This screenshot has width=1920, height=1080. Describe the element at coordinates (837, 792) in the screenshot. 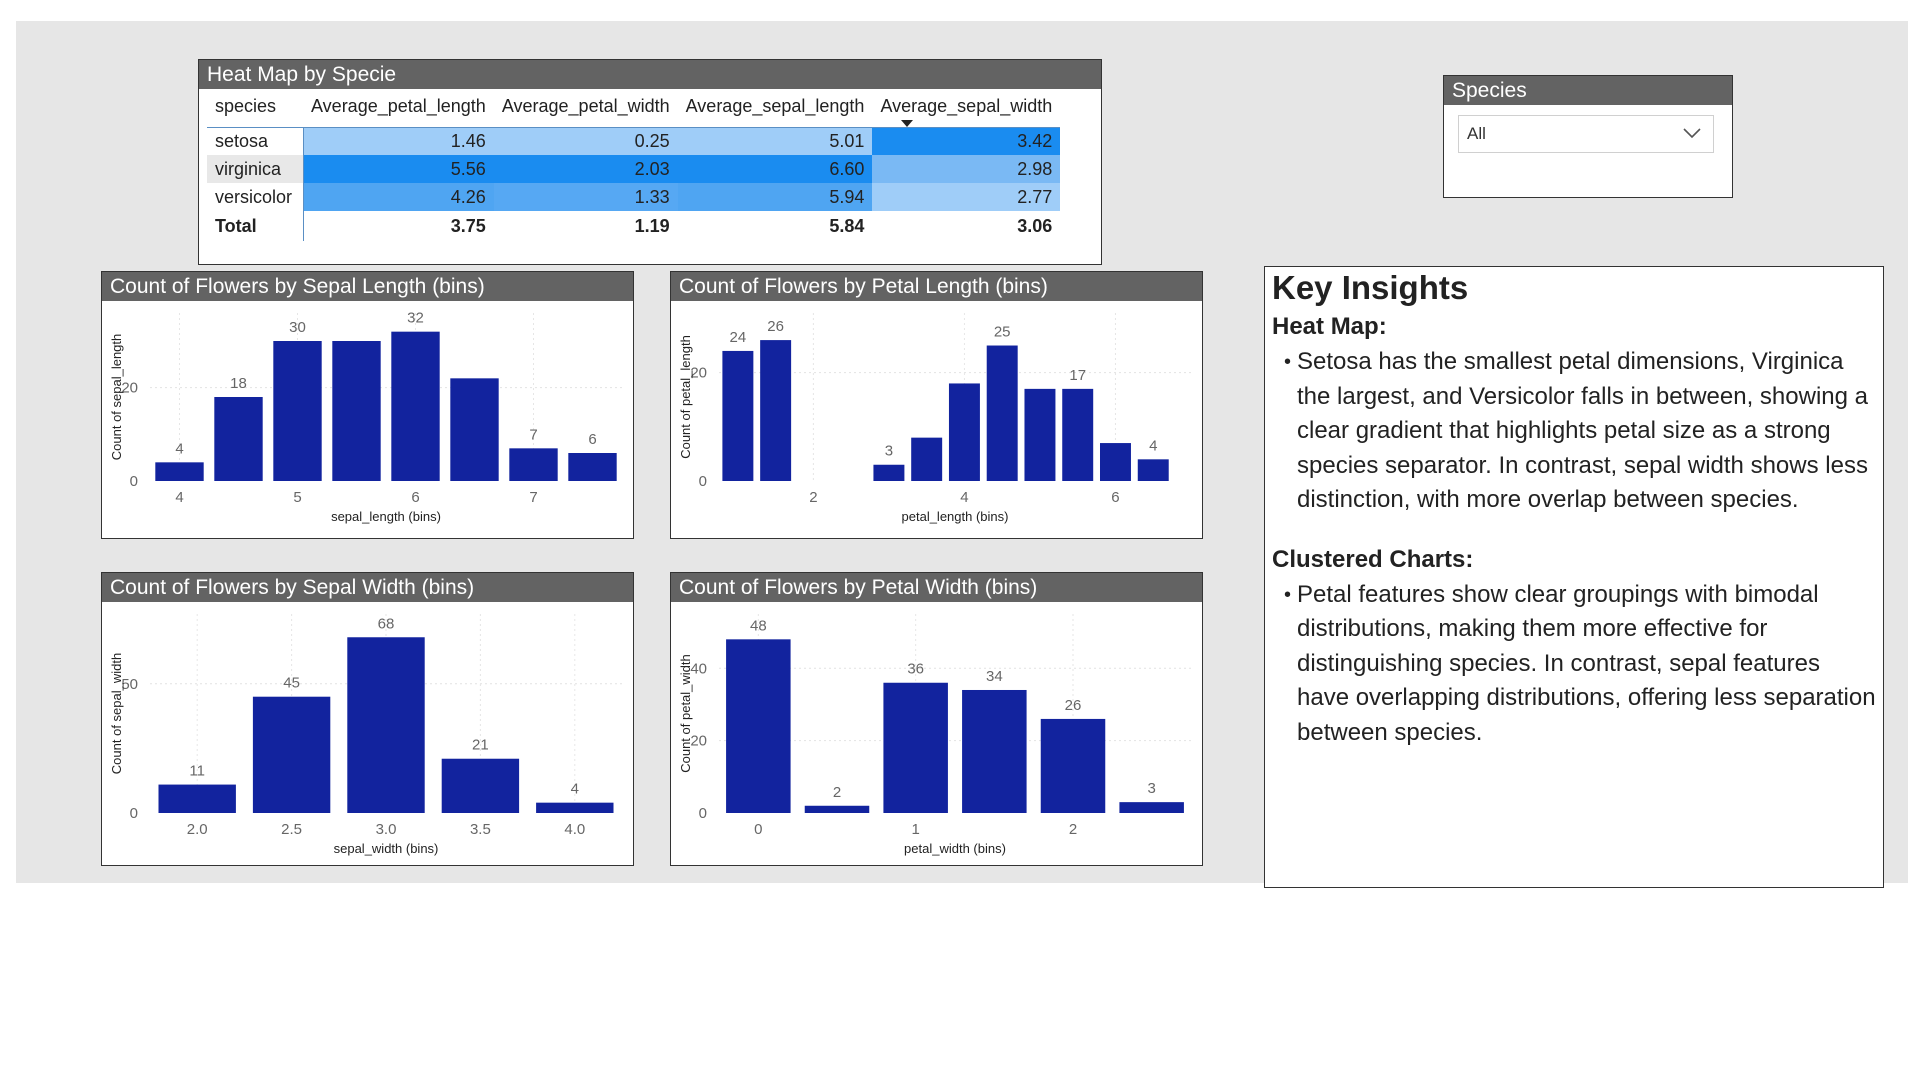

I see `data-label: 2` at that location.